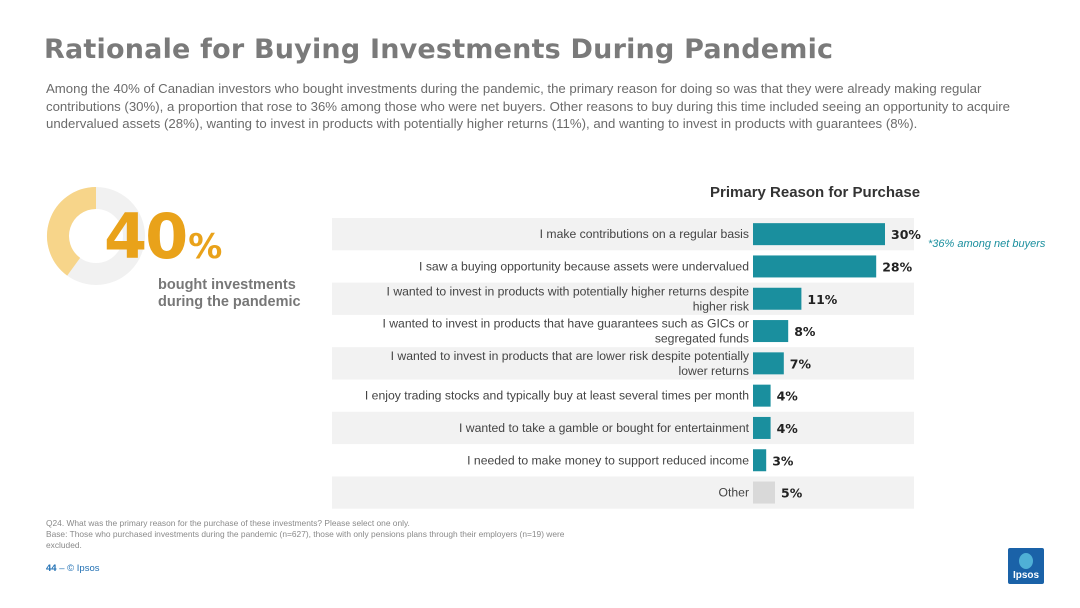 The width and height of the screenshot is (1080, 608). Describe the element at coordinates (801, 363) in the screenshot. I see `value-label: 7%` at that location.